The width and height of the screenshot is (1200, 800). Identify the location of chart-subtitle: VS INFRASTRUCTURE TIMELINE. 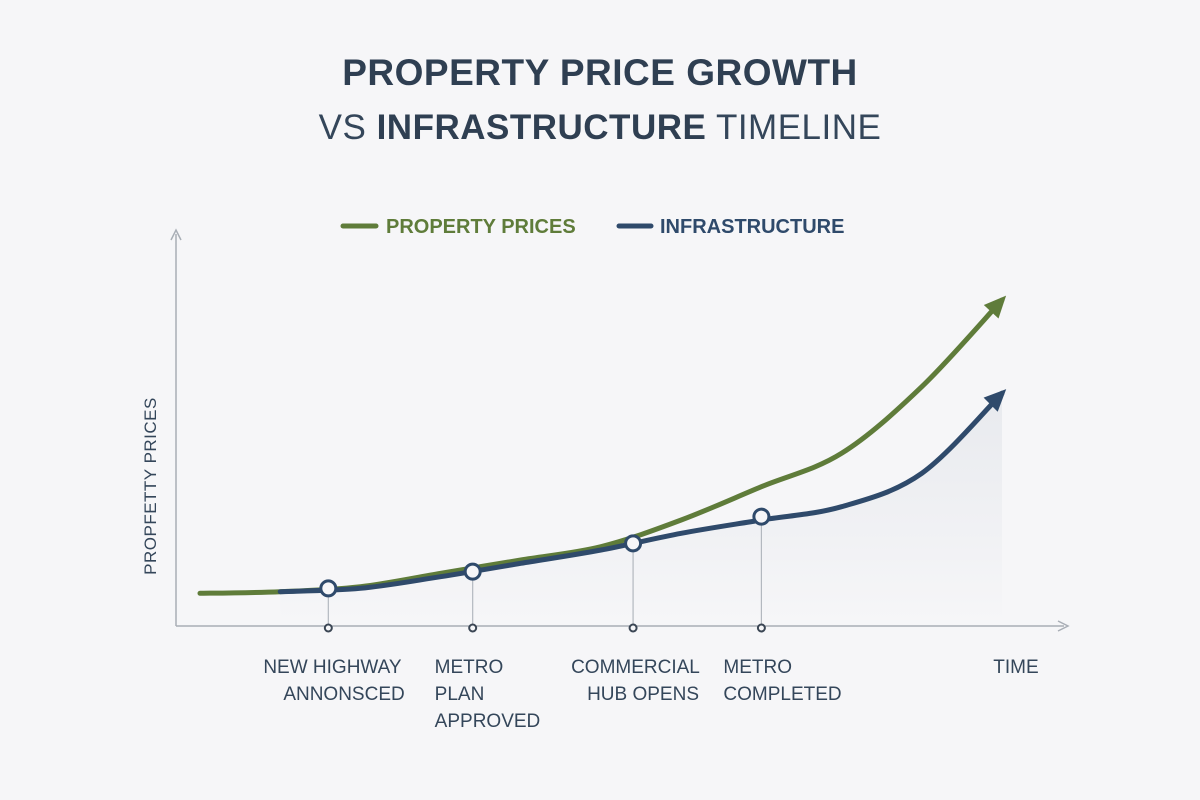
(600, 128).